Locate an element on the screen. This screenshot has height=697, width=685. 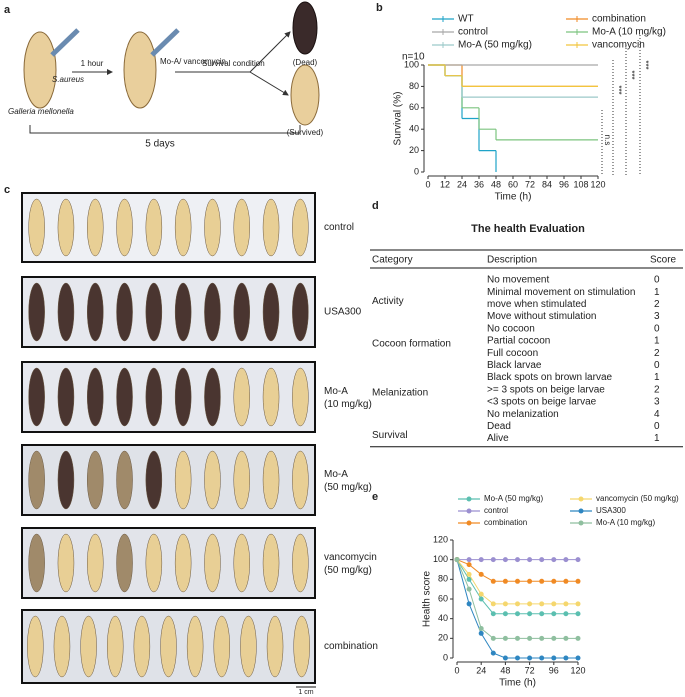
label: Survival condition is located at coordinates (233, 63).